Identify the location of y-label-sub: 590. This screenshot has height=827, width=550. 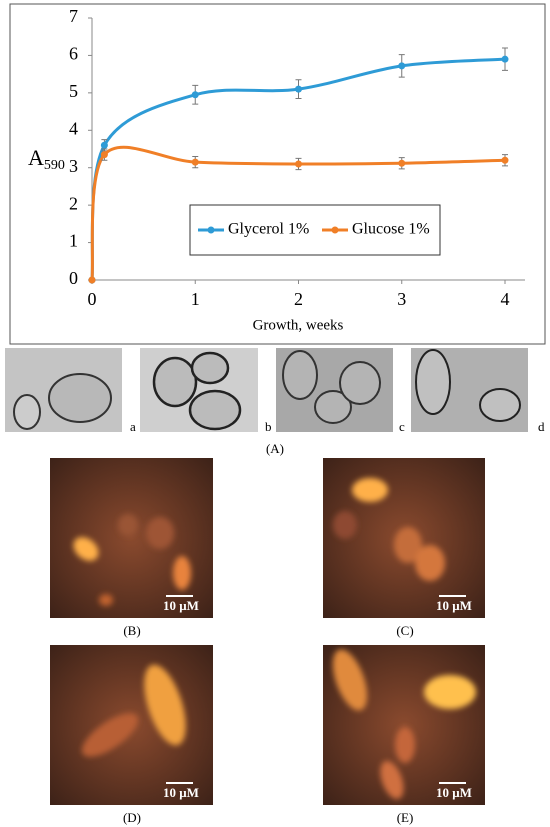
(54, 165).